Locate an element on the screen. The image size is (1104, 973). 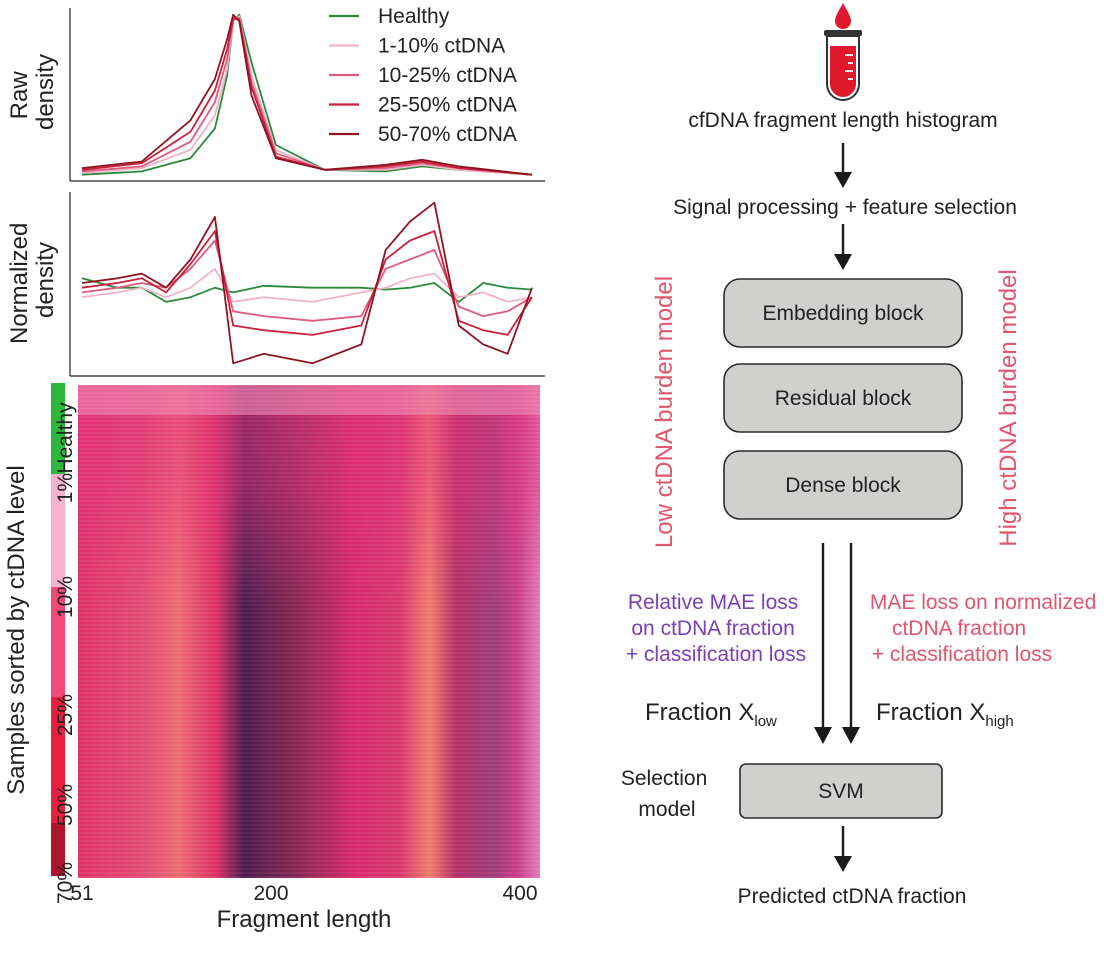
high-model-label: High ctDNA burden model is located at coordinates (1008, 407).